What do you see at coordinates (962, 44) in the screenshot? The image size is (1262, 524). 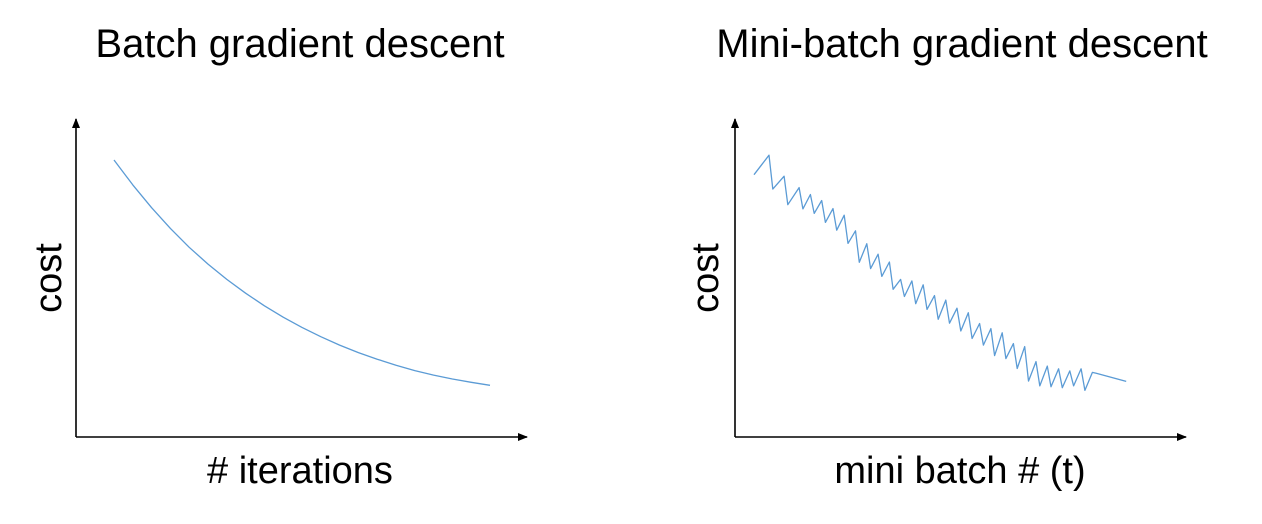 I see `chart-title: Mini-batch gradient descent` at bounding box center [962, 44].